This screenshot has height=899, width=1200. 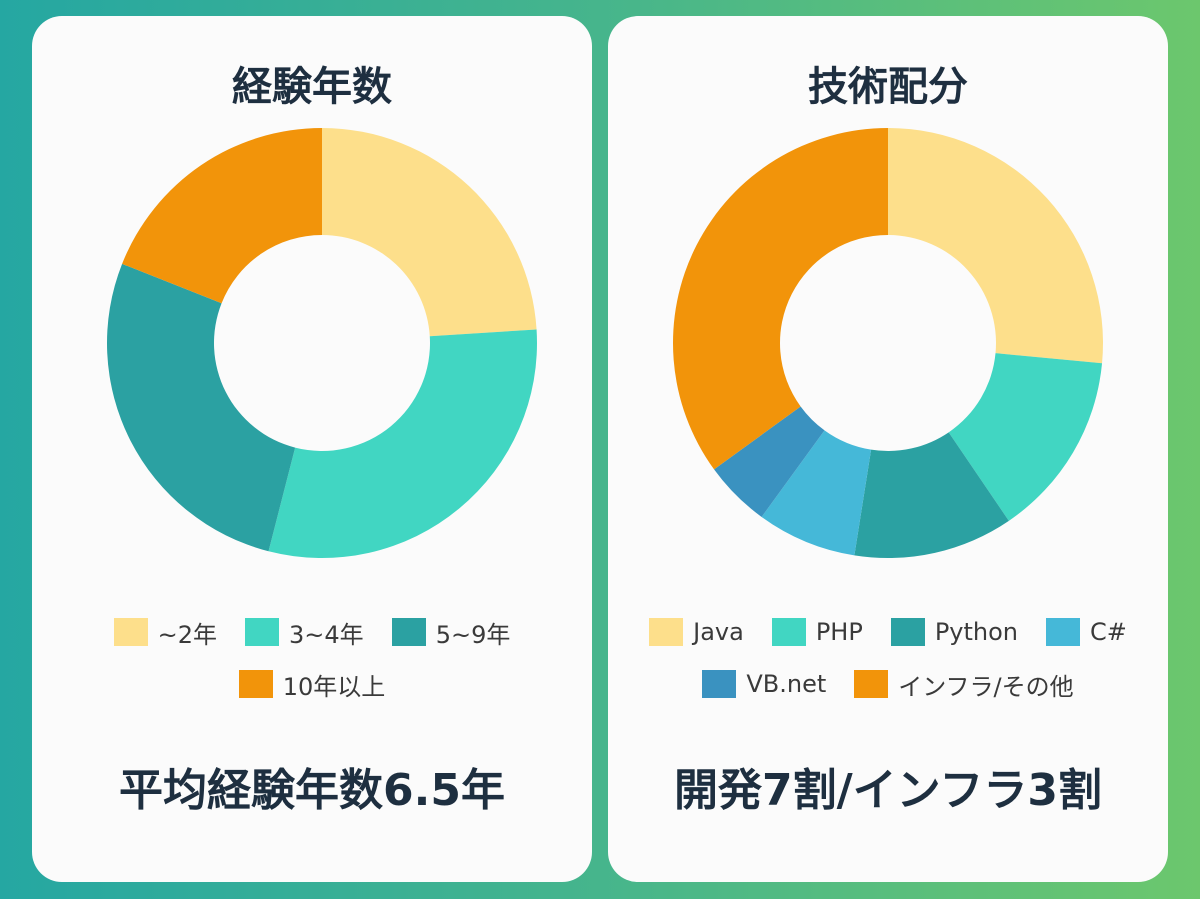 I want to click on legend-item: 10年以上, so click(x=311, y=685).